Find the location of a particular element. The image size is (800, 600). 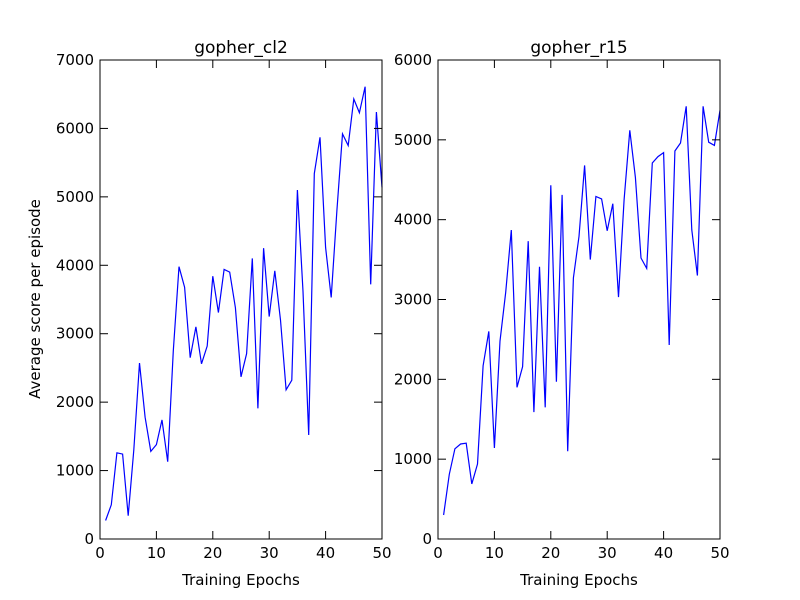

chart-title: gopher_r15 is located at coordinates (578, 48).